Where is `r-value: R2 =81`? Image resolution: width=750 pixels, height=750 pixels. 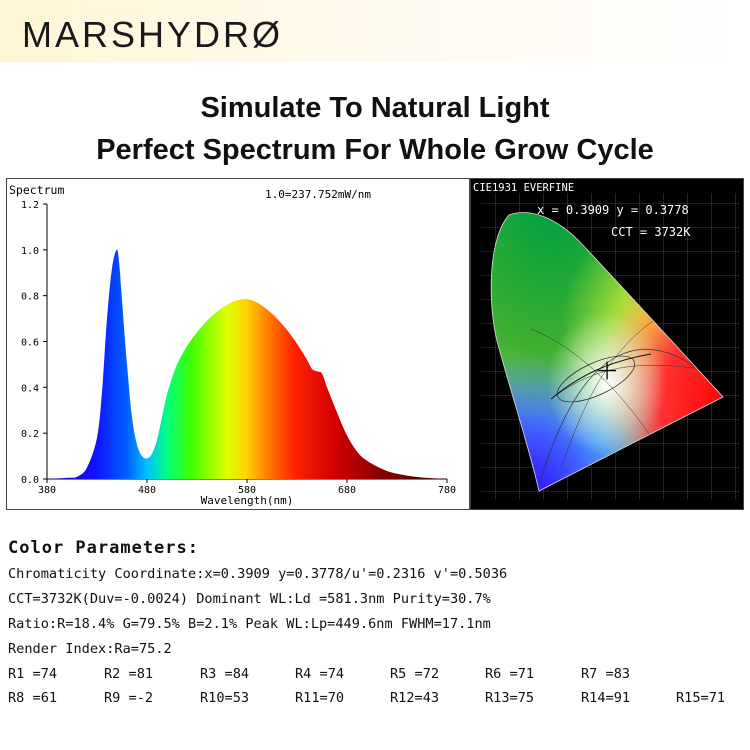
r-value: R2 =81 is located at coordinates (129, 674).